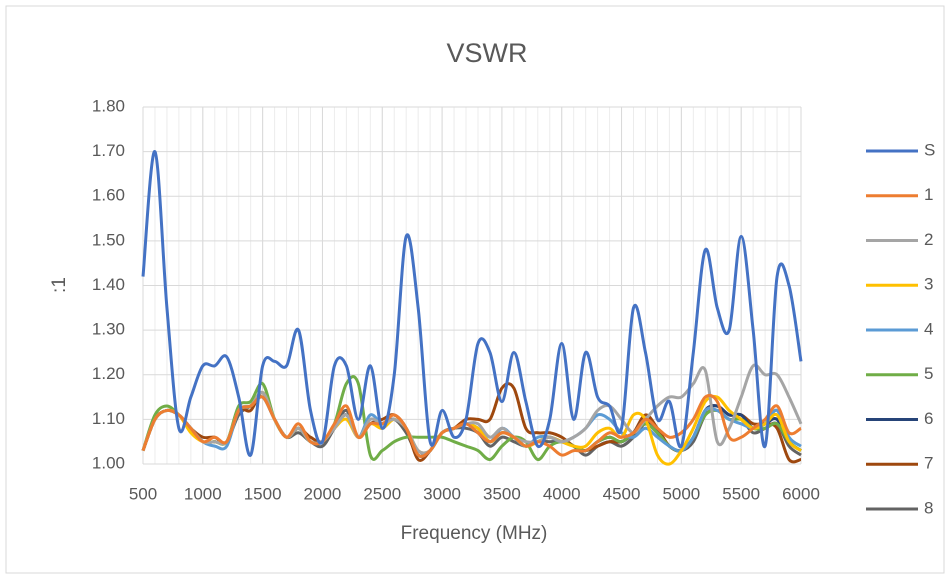 Image resolution: width=951 pixels, height=579 pixels. Describe the element at coordinates (108, 105) in the screenshot. I see `y-tick-label: 1.80` at that location.